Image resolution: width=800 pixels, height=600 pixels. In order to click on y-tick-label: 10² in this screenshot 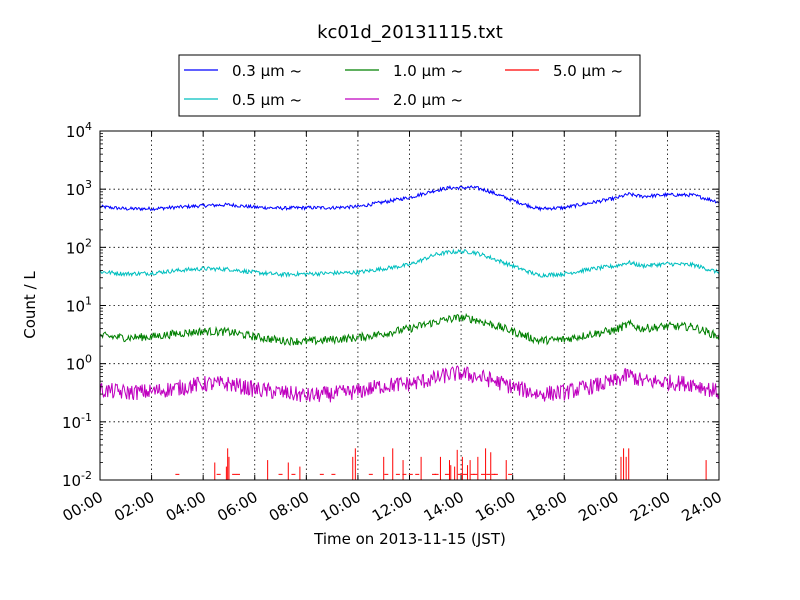, I will do `click(79, 246)`.